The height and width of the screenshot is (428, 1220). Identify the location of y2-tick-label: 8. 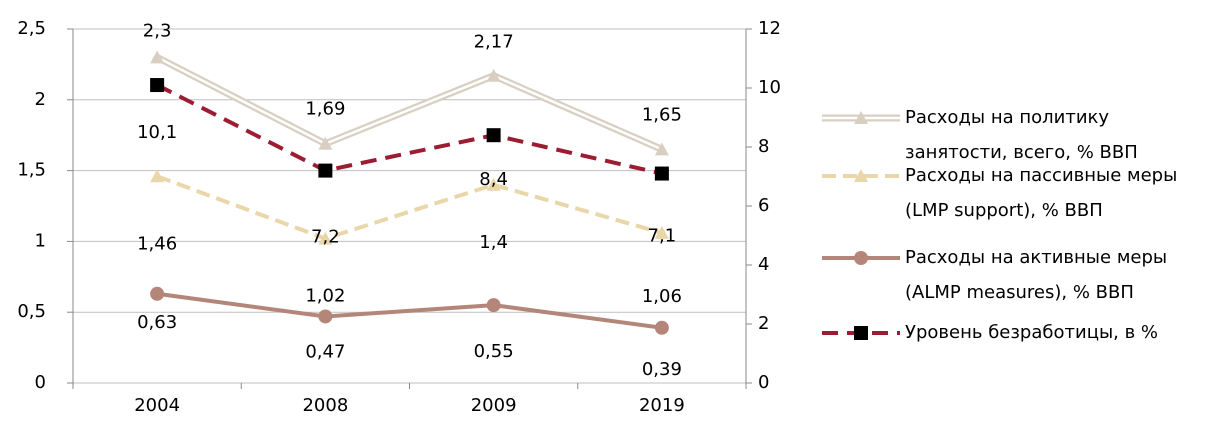
(763, 146).